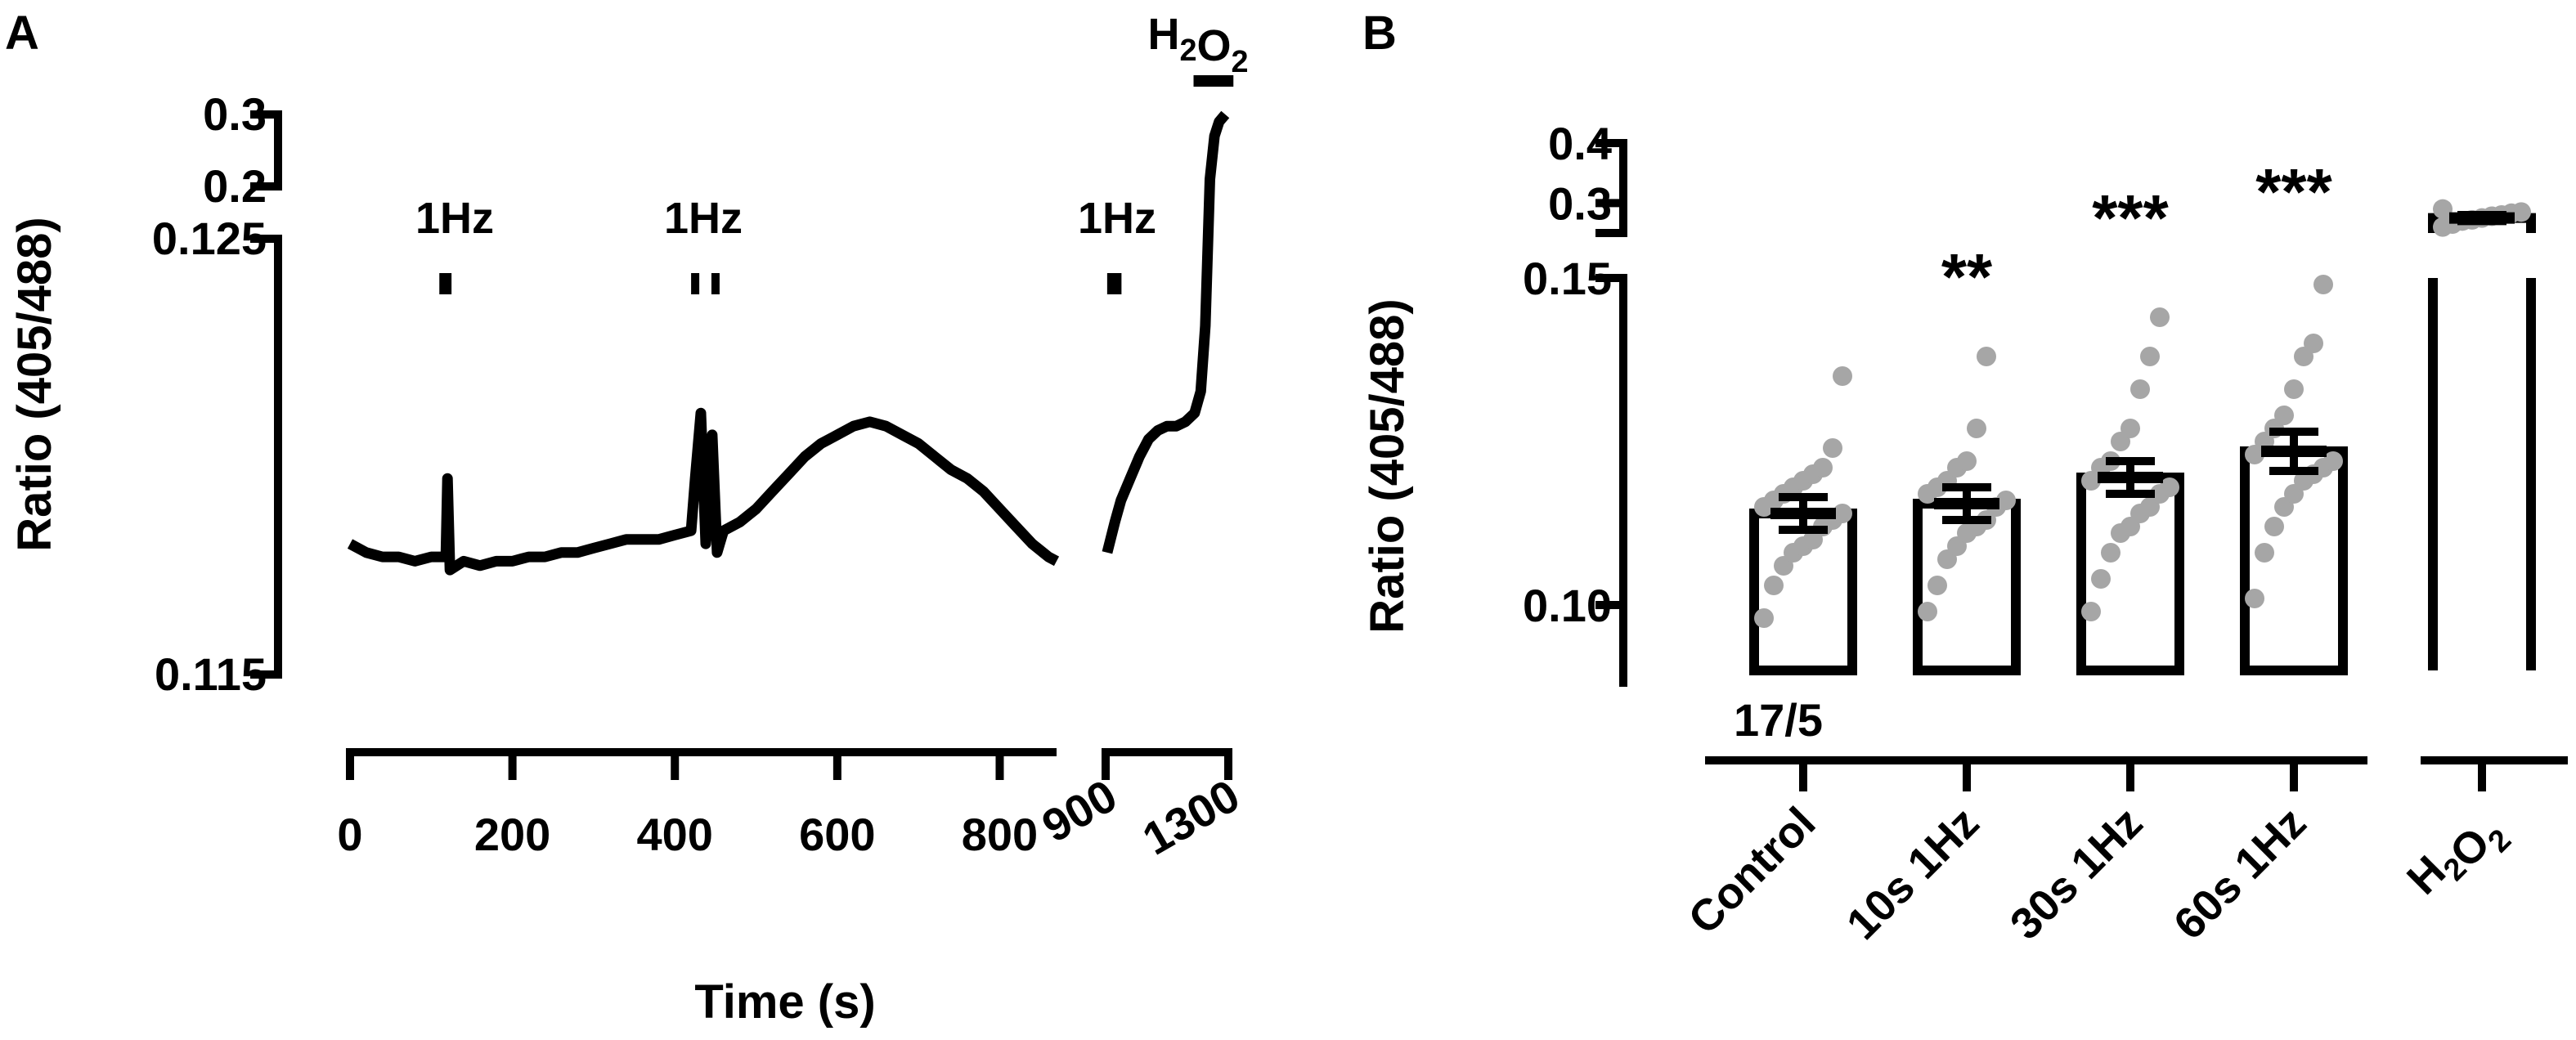  What do you see at coordinates (837, 835) in the screenshot?
I see `x-tick-label: 600` at bounding box center [837, 835].